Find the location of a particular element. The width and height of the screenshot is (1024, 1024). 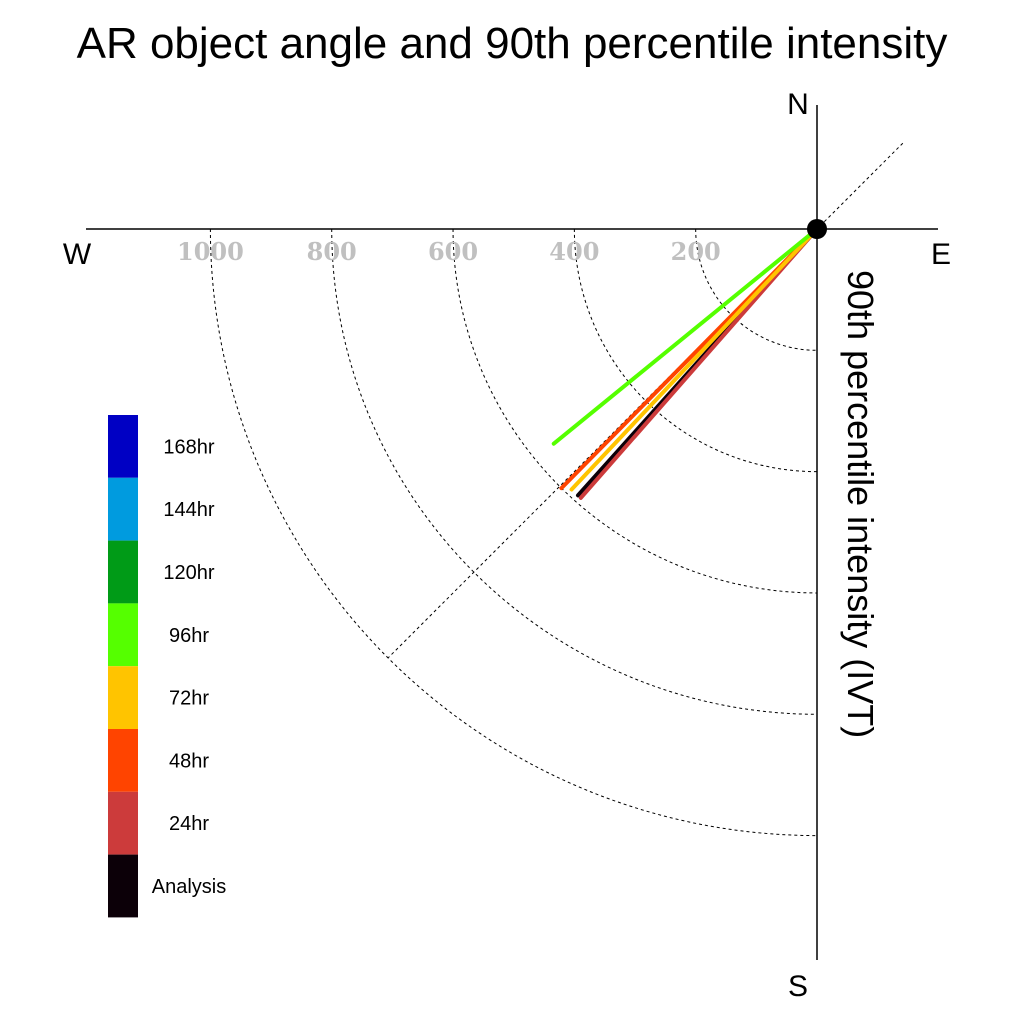

tick-label-200: 200 is located at coordinates (696, 251).